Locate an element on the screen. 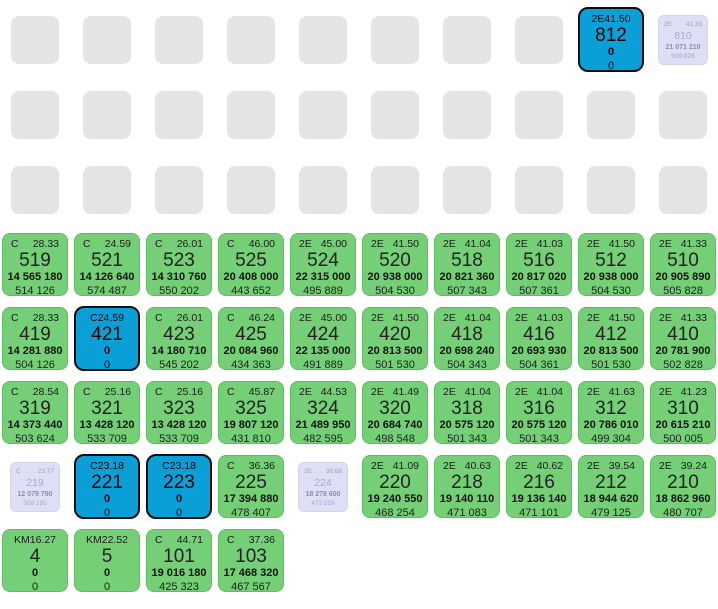  cabin-tile-324: 2E 44.53 324 21 489 950 482 595 is located at coordinates (323, 413).